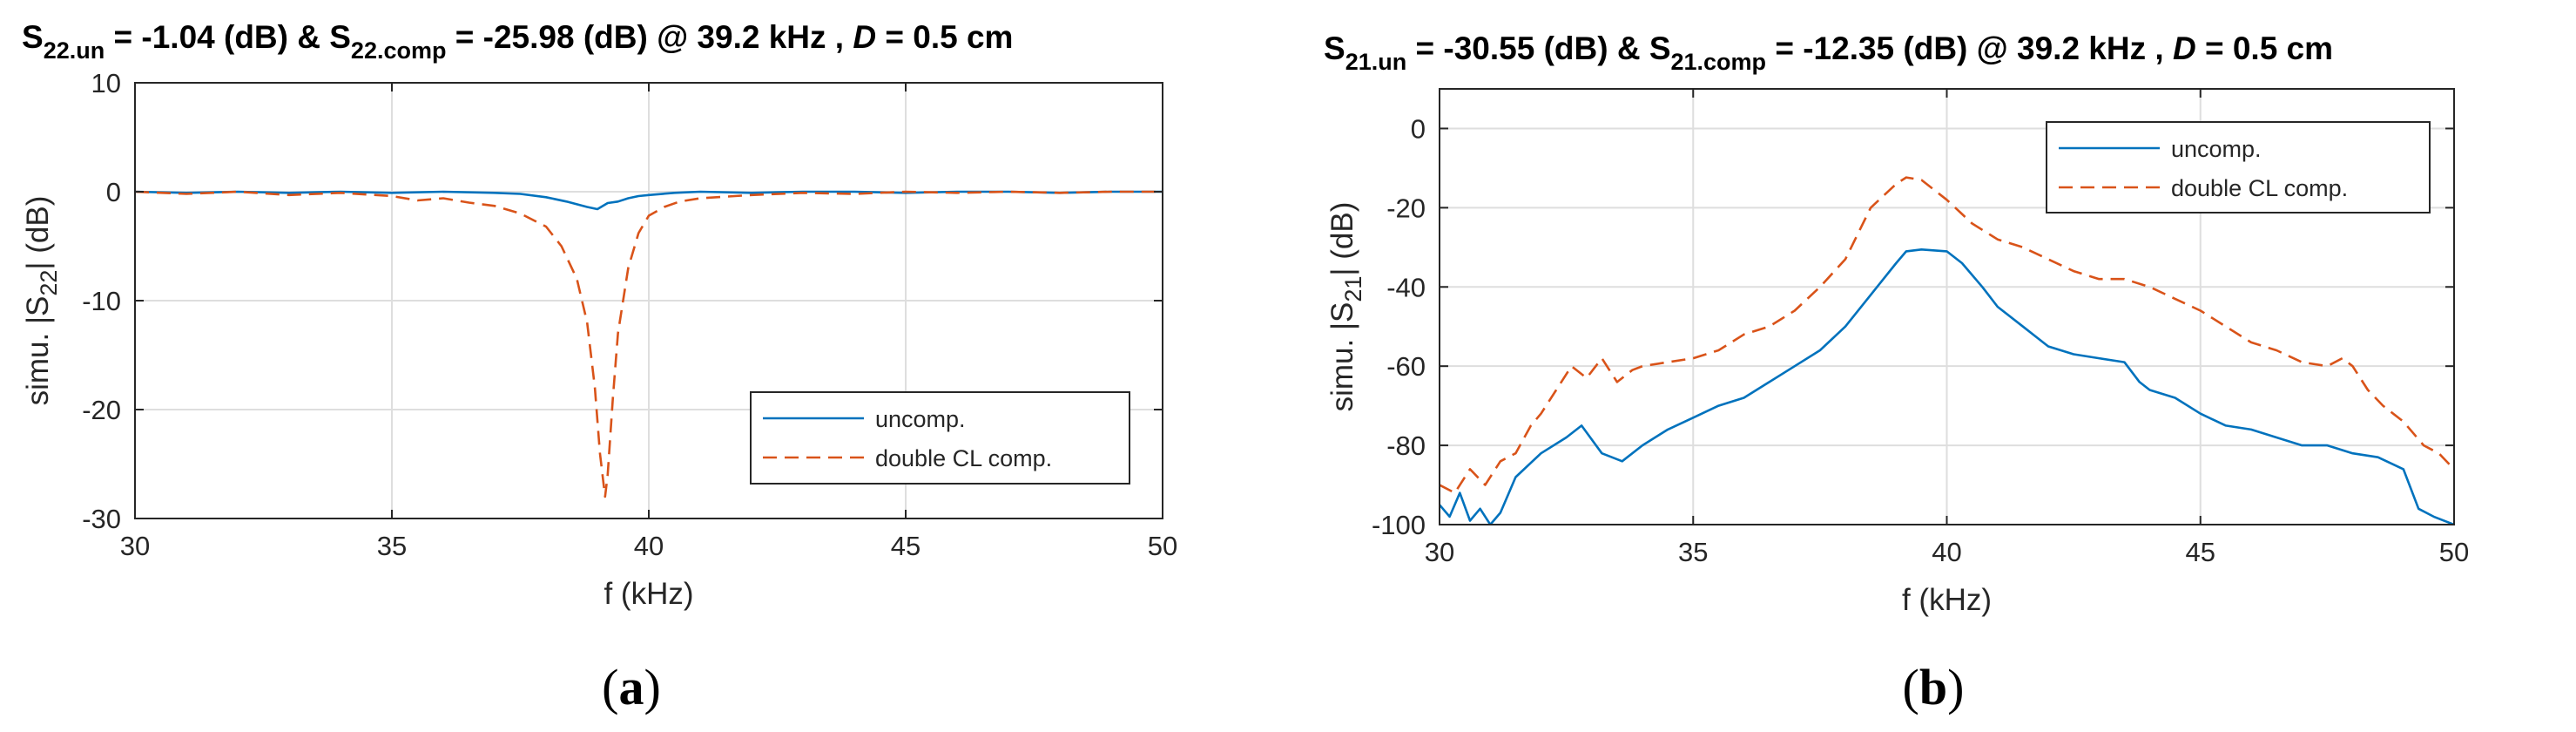 The width and height of the screenshot is (2576, 732). I want to click on y-axis-label: simu. |S21| (dB), so click(1345, 307).